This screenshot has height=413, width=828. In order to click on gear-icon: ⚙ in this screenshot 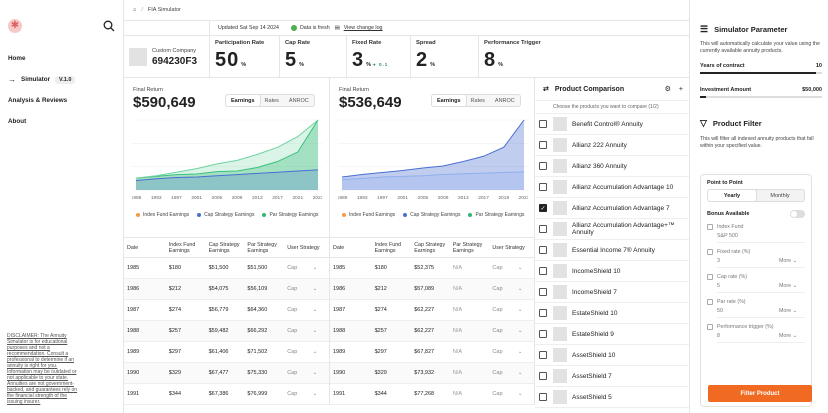, I will do `click(667, 89)`.